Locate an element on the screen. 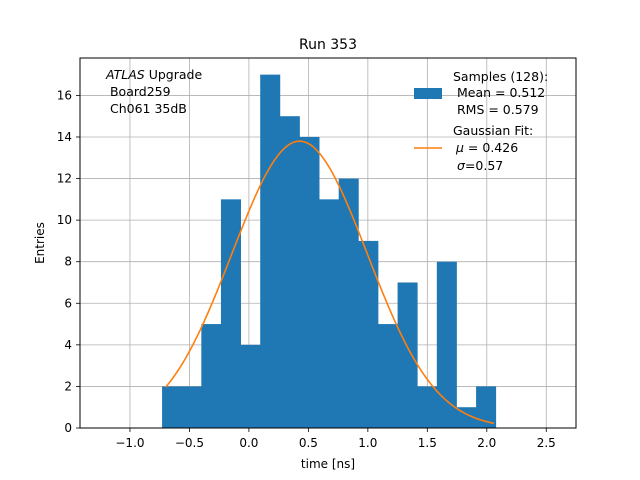 The image size is (640, 480). x-tick-label-1: −0.5 is located at coordinates (189, 443).